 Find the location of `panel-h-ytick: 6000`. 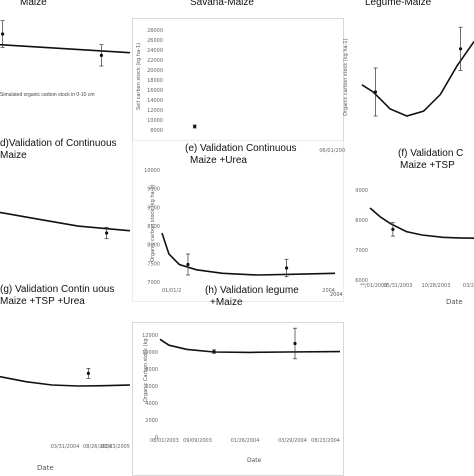

panel-h-ytick: 6000 is located at coordinates (151, 387).